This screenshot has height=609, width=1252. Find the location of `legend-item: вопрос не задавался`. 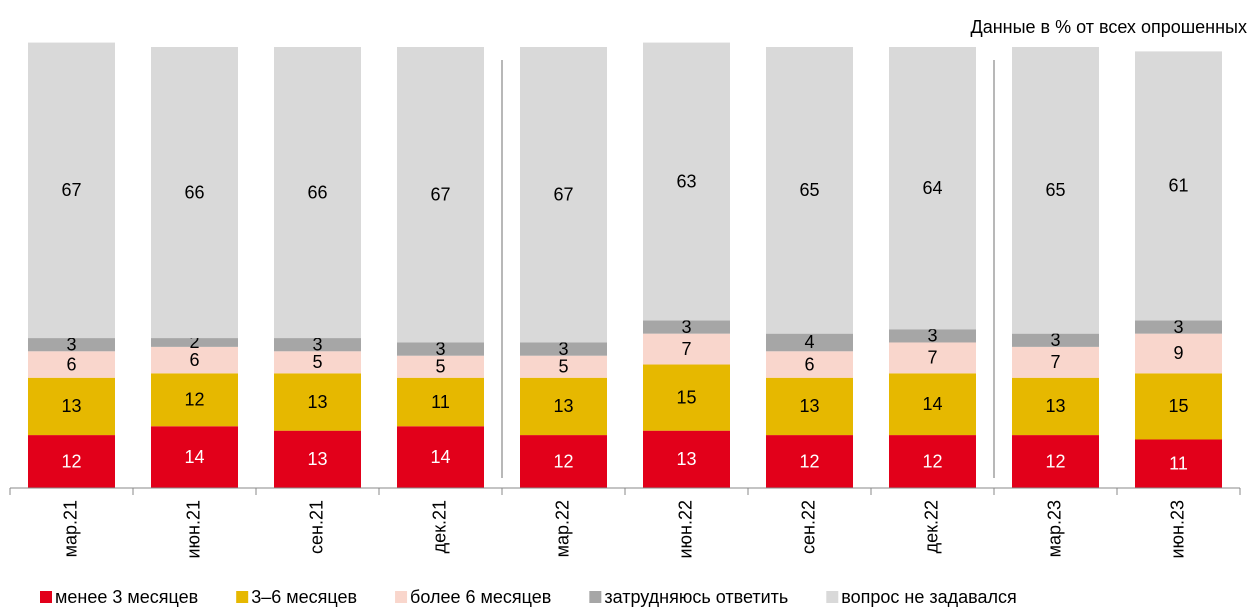

legend-item: вопрос не задавался is located at coordinates (921, 597).